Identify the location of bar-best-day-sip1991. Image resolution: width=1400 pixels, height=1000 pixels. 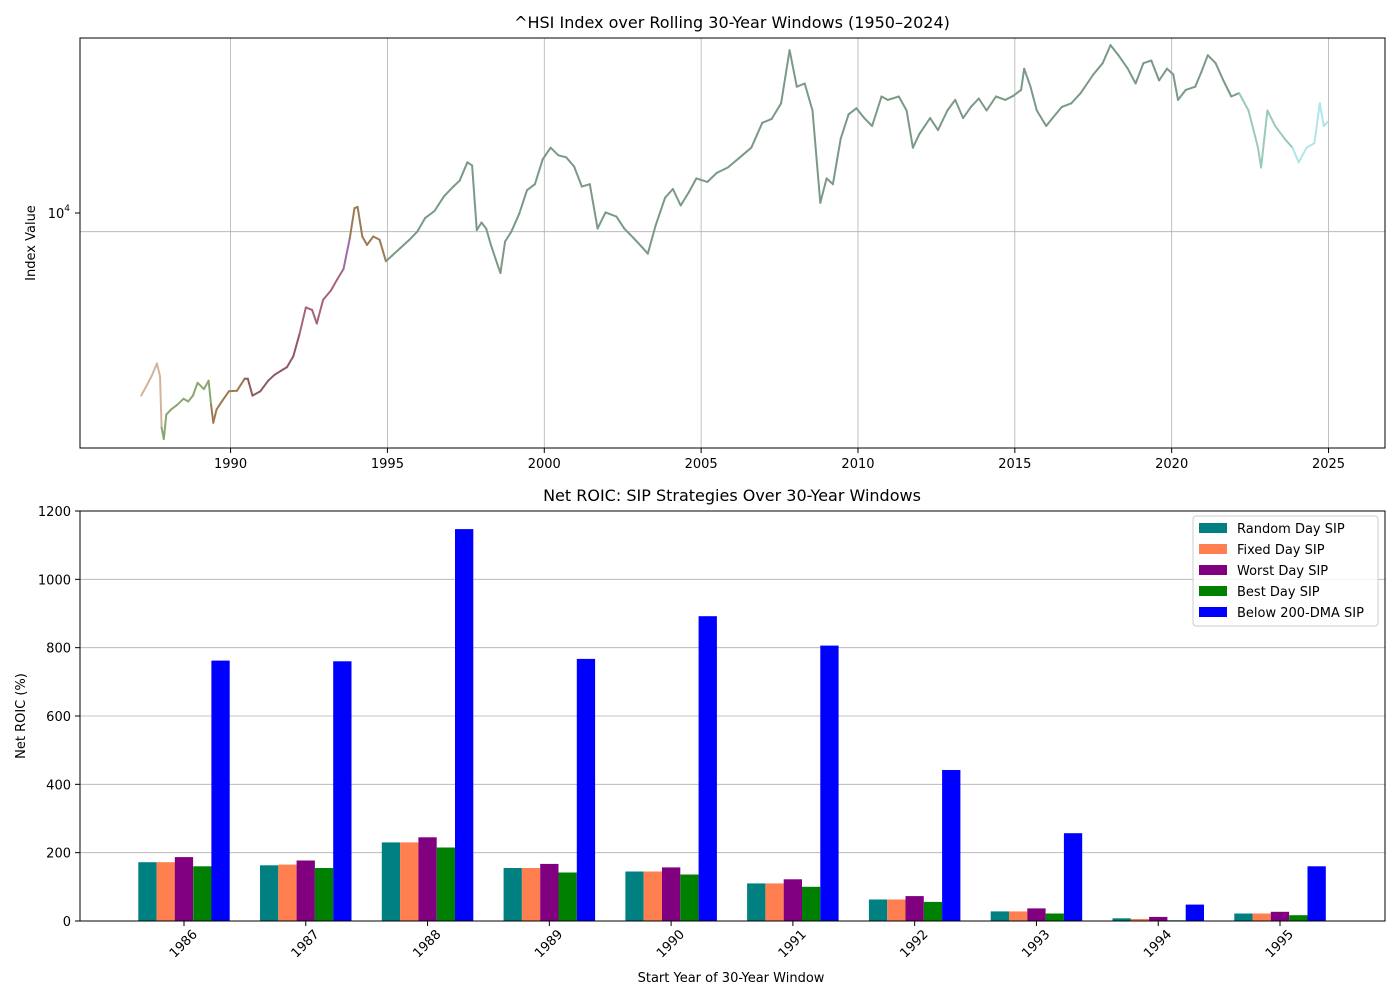
(811, 903).